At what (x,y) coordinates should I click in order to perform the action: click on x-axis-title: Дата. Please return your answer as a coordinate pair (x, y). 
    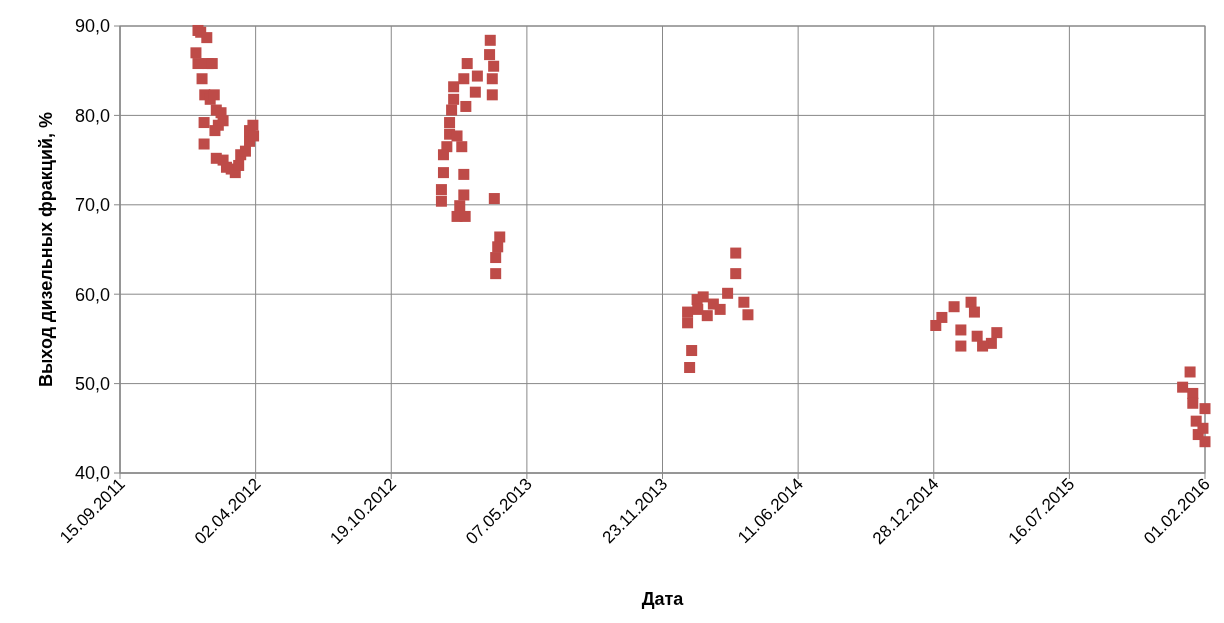
    Looking at the image, I should click on (663, 599).